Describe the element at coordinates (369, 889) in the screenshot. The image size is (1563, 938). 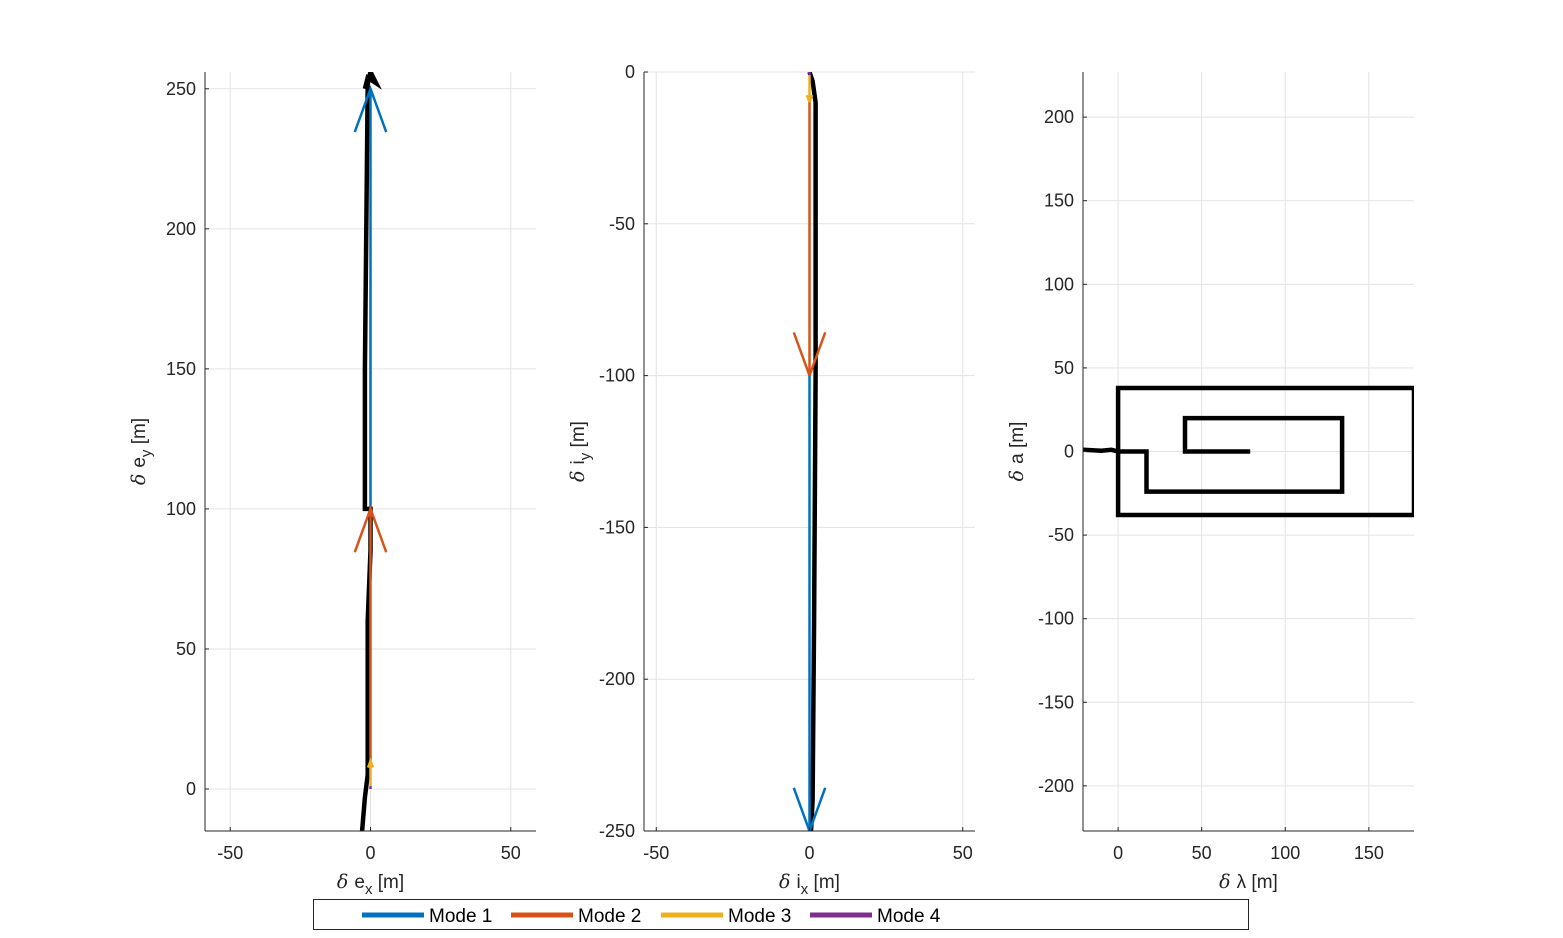
I see `x-axis-label-eccentricity-subscript: x` at that location.